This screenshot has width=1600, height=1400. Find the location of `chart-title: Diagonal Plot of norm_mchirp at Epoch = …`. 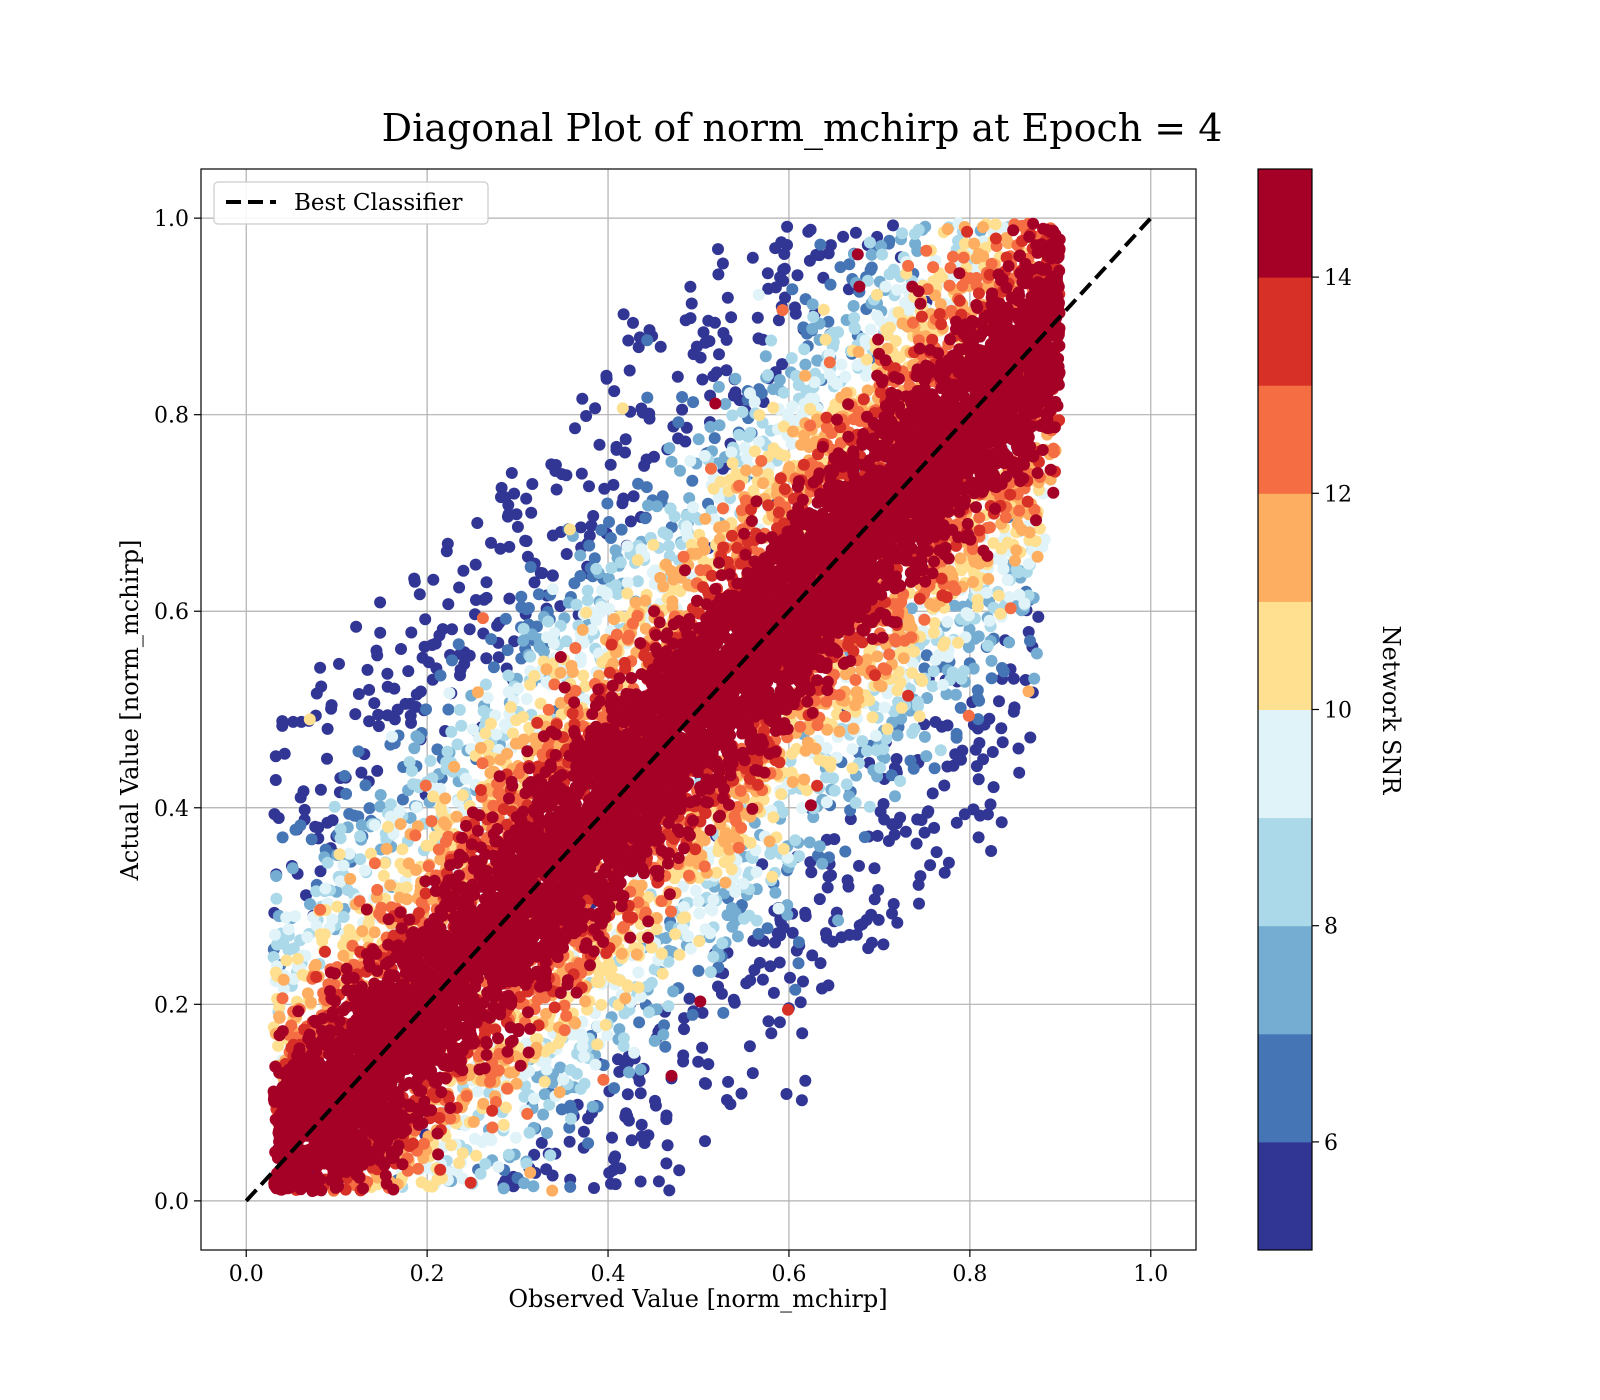

chart-title: Diagonal Plot of norm_mchirp at Epoch = … is located at coordinates (802, 128).